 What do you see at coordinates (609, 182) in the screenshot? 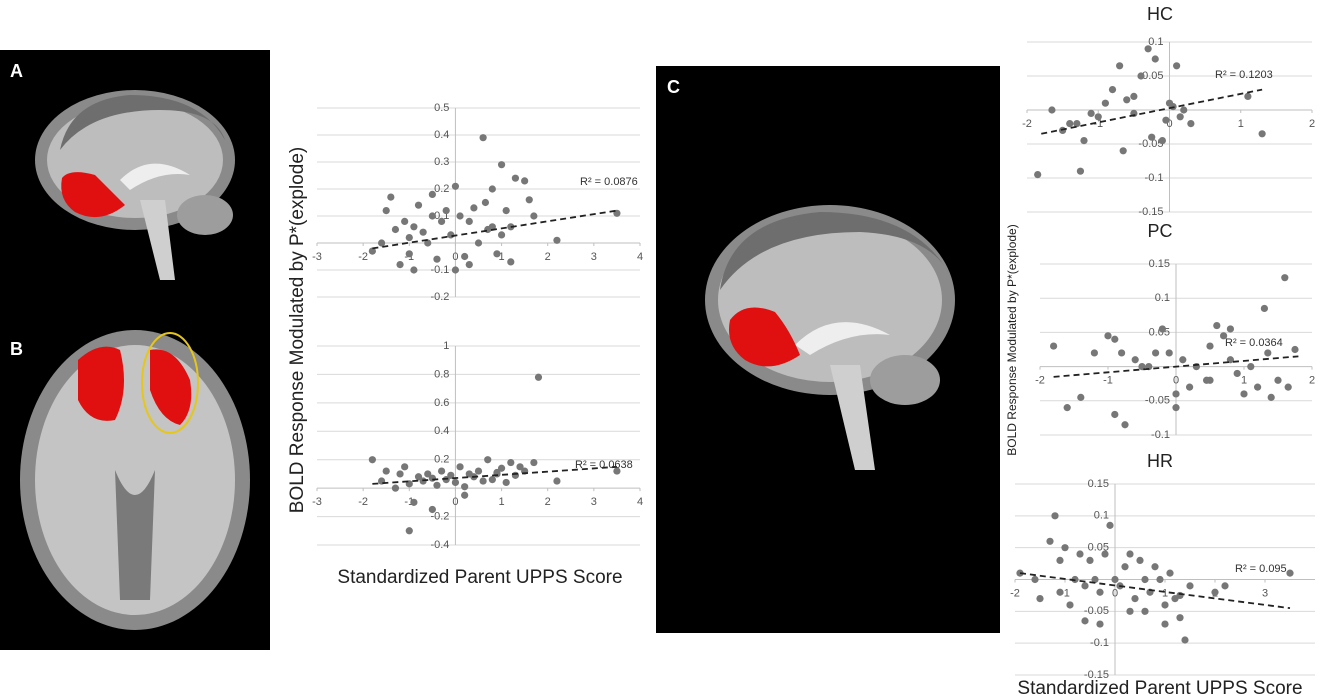
I see `r-squared-label: R² = 0.0876` at bounding box center [609, 182].